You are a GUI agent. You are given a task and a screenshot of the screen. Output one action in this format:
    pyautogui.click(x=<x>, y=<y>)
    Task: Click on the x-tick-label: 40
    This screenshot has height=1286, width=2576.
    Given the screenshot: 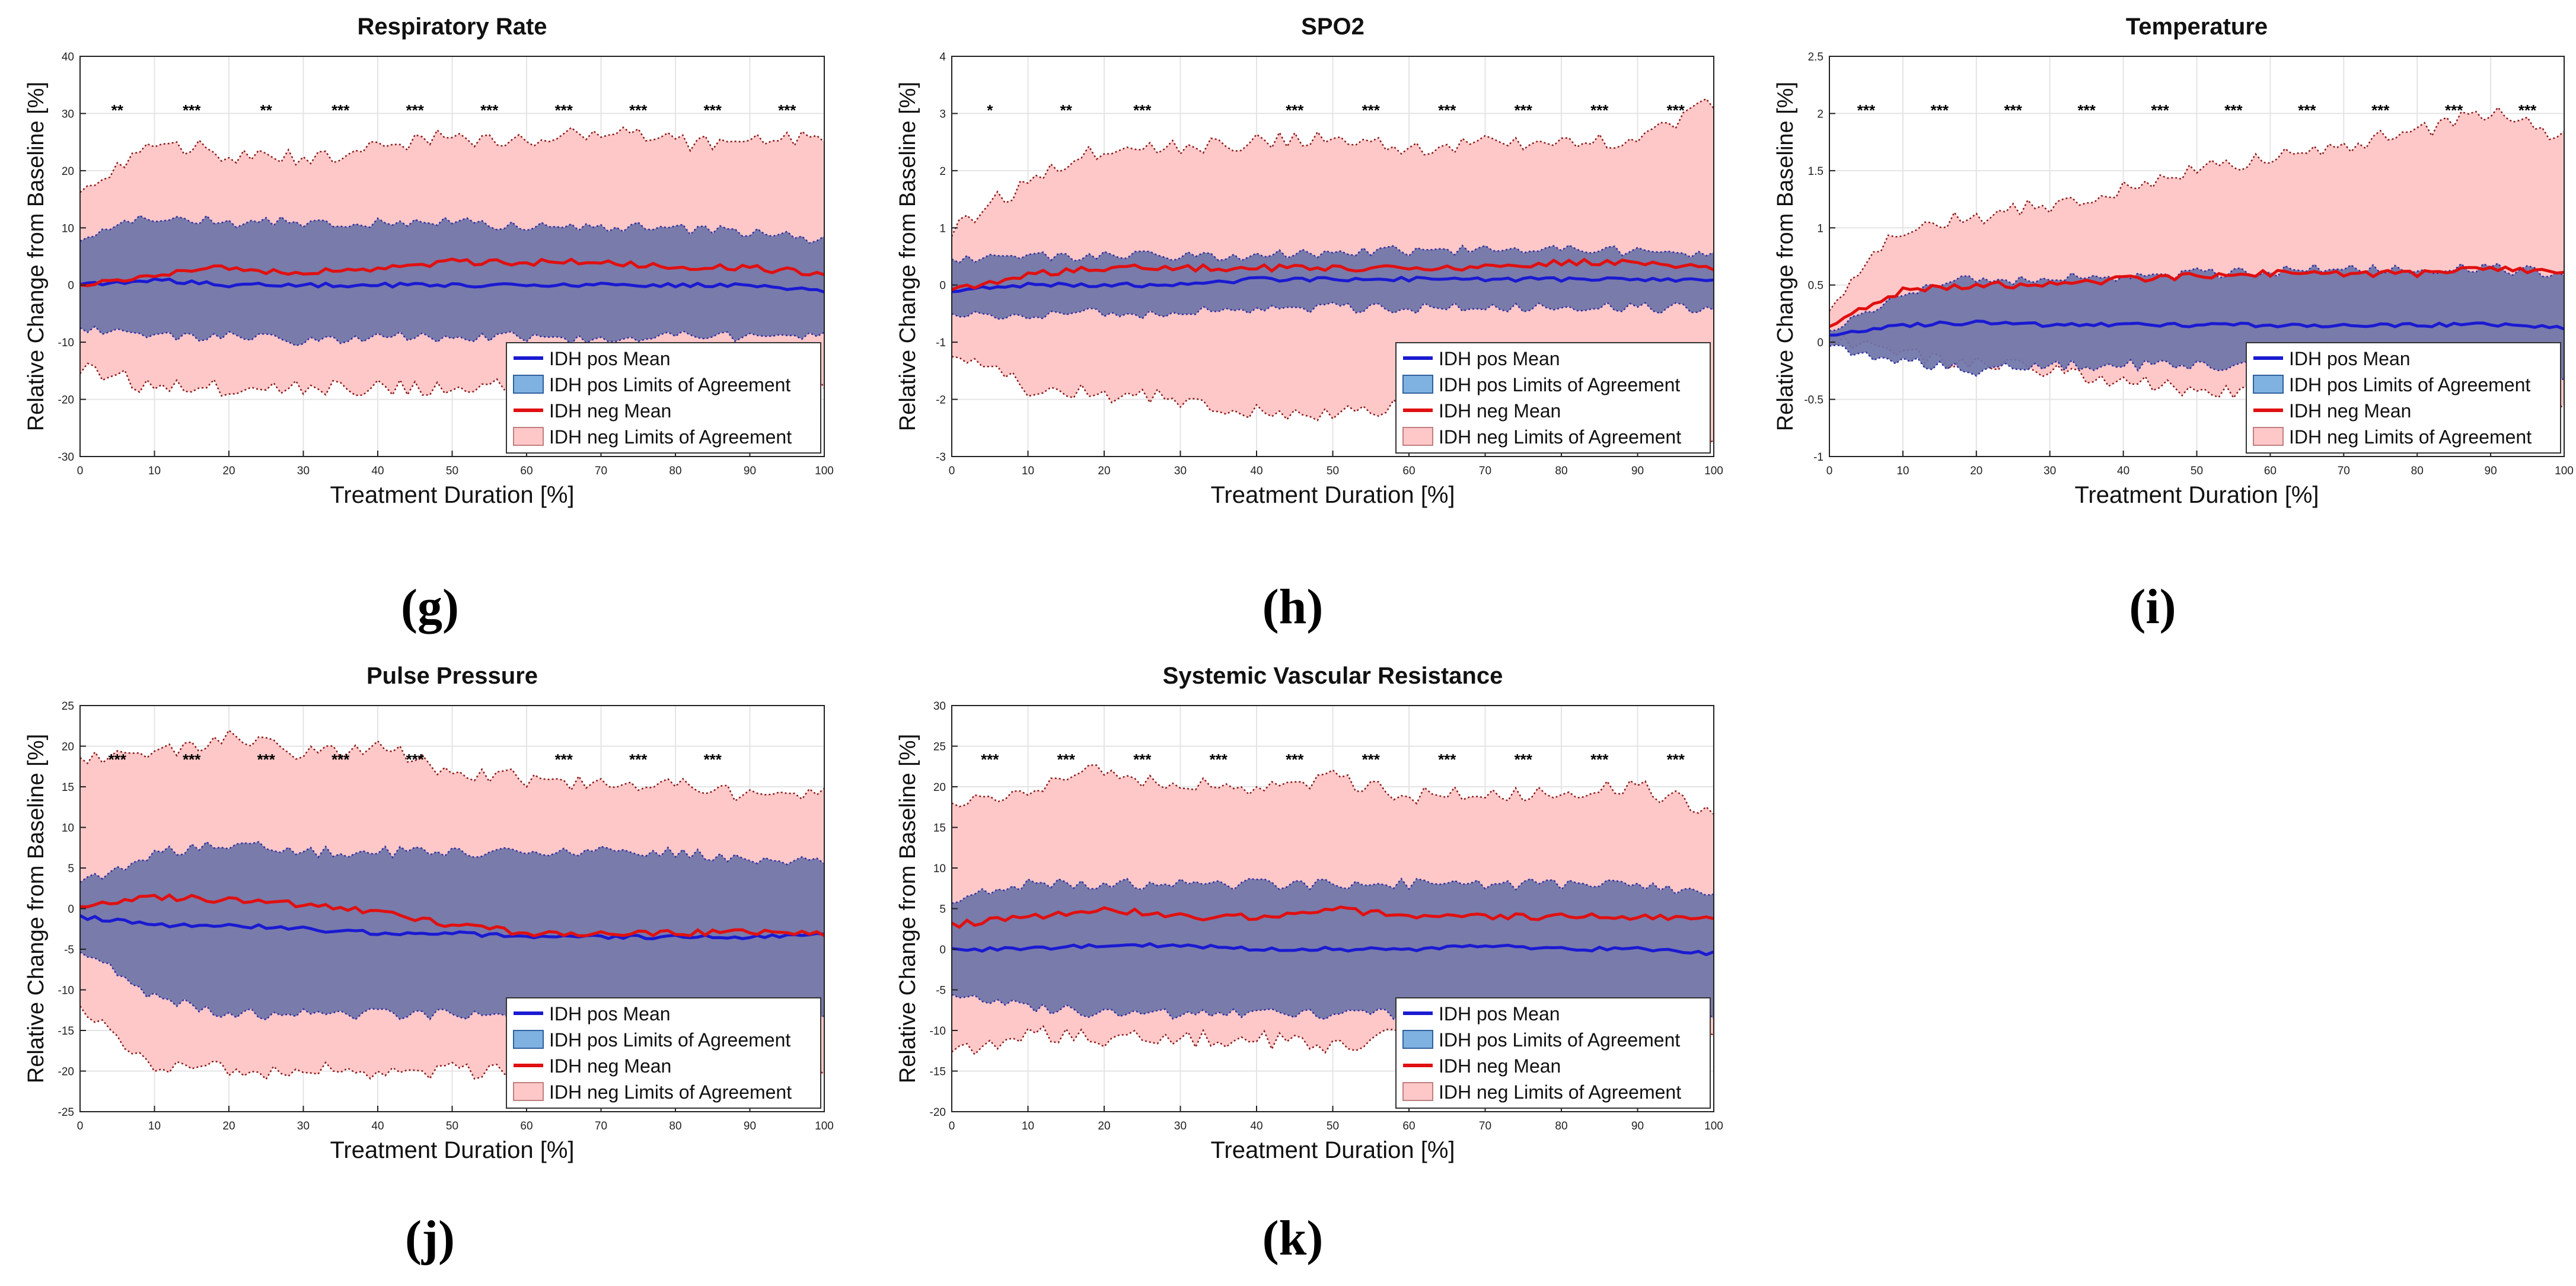 What is the action you would take?
    pyautogui.click(x=1256, y=1126)
    